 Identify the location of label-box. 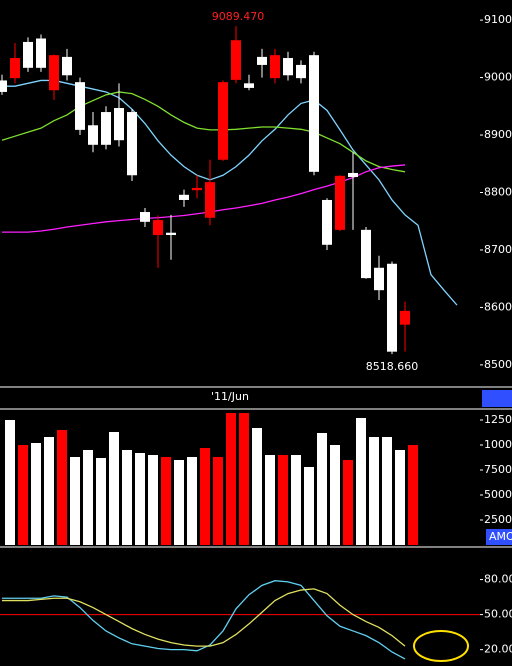
(499, 537).